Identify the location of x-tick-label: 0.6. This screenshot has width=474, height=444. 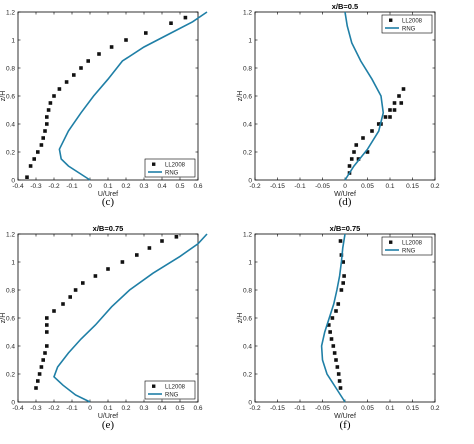
(197, 408).